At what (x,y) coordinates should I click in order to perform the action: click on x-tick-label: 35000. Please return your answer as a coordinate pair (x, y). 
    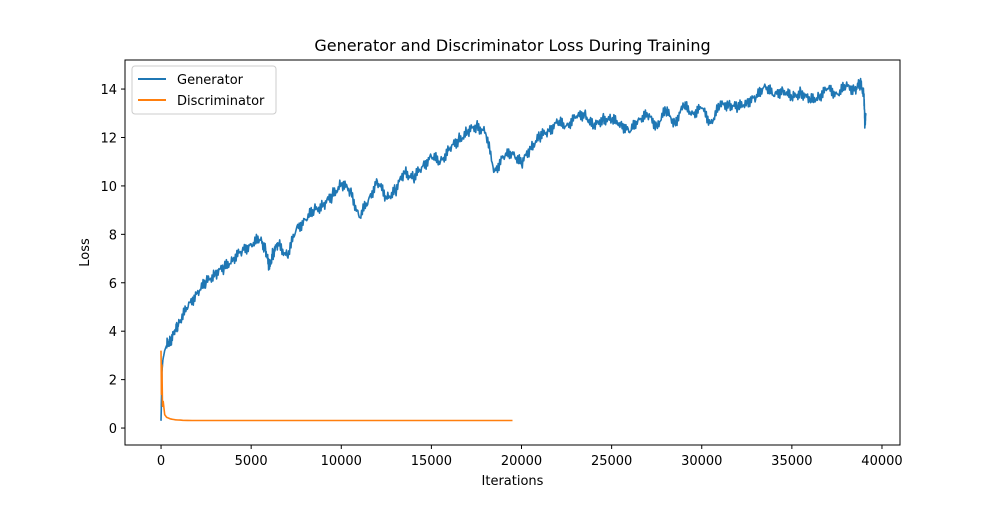
    Looking at the image, I should click on (791, 461).